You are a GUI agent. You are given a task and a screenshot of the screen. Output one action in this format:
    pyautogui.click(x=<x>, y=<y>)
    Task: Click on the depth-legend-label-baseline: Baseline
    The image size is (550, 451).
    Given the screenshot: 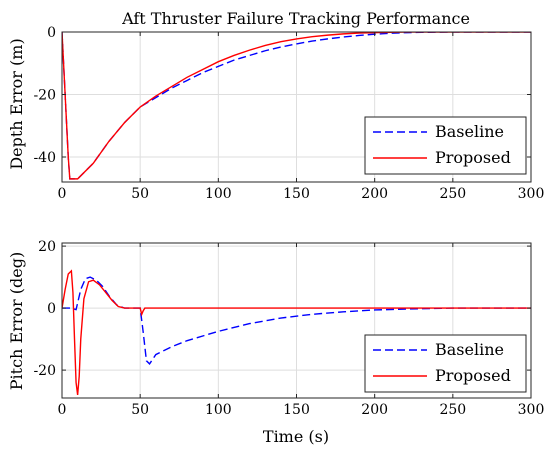 What is the action you would take?
    pyautogui.click(x=469, y=131)
    